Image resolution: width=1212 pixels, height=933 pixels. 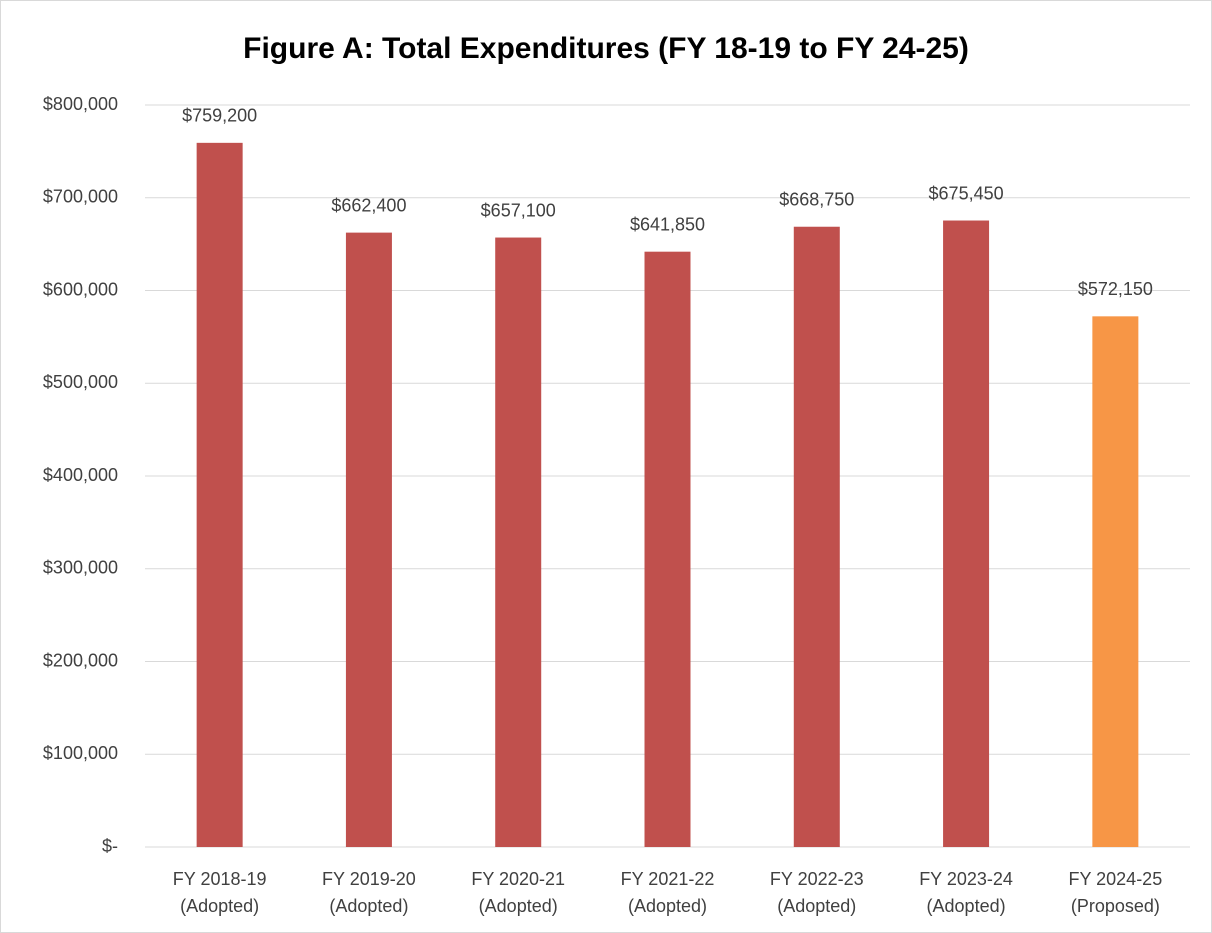 What do you see at coordinates (1115, 906) in the screenshot?
I see `x-tick-label: (Proposed)` at bounding box center [1115, 906].